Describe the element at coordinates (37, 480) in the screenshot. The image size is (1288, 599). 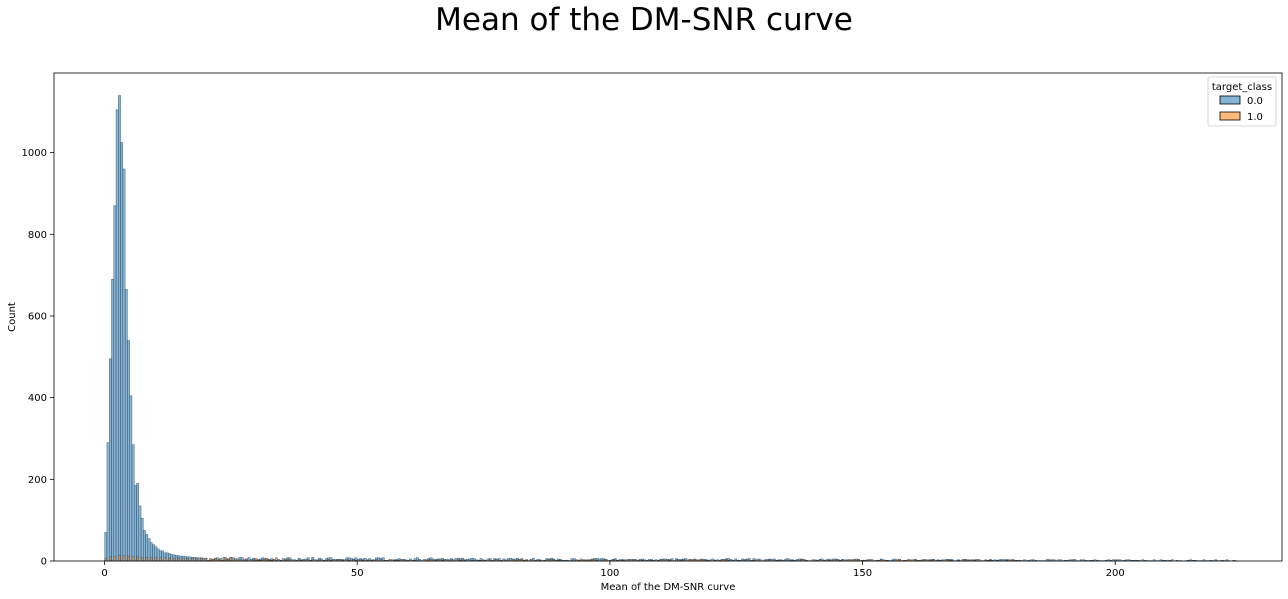
I see `y-tick-label-1: 200` at that location.